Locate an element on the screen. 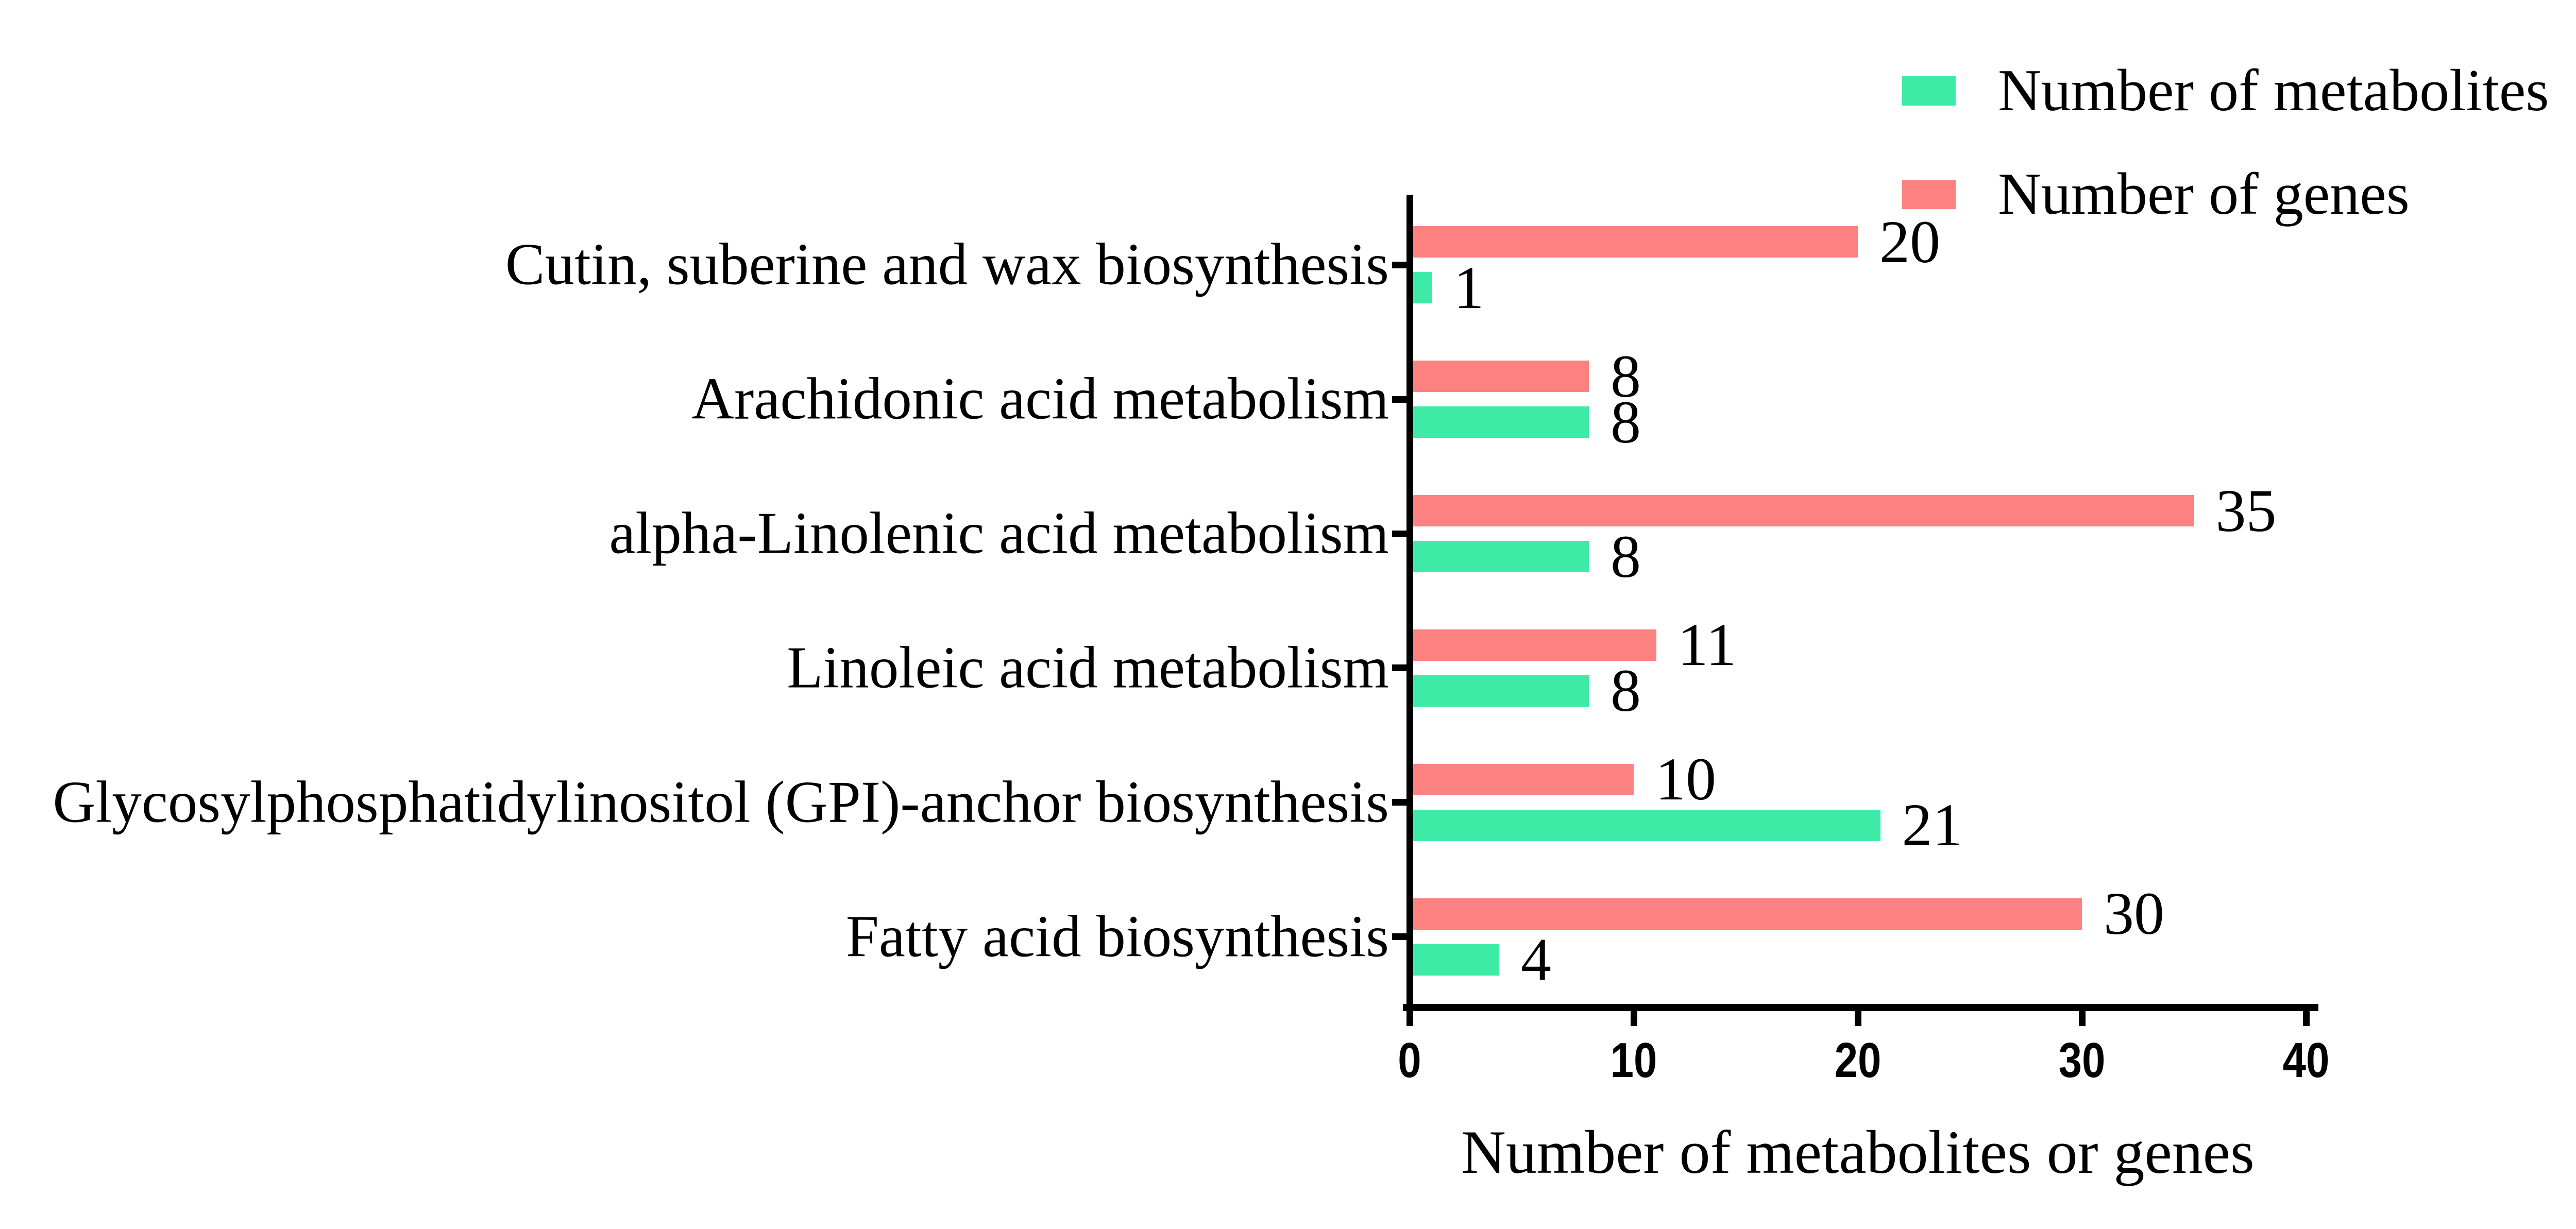  category-row-fatty-acid: Fatty acid biosynthesis 30 4 is located at coordinates (1576, 937).